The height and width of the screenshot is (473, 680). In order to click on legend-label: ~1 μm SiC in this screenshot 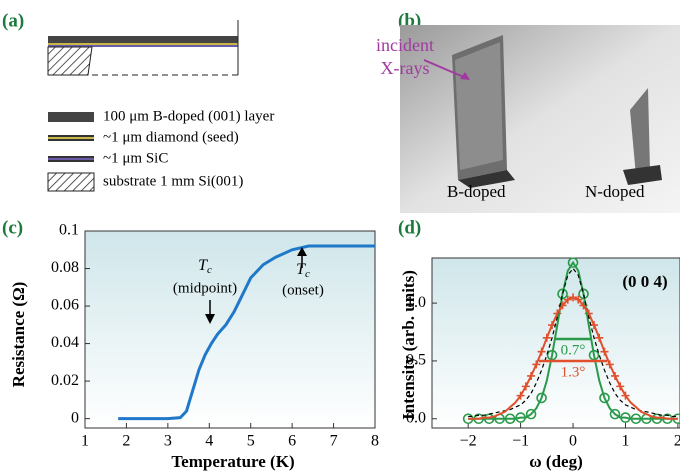, I will do `click(135, 158)`.